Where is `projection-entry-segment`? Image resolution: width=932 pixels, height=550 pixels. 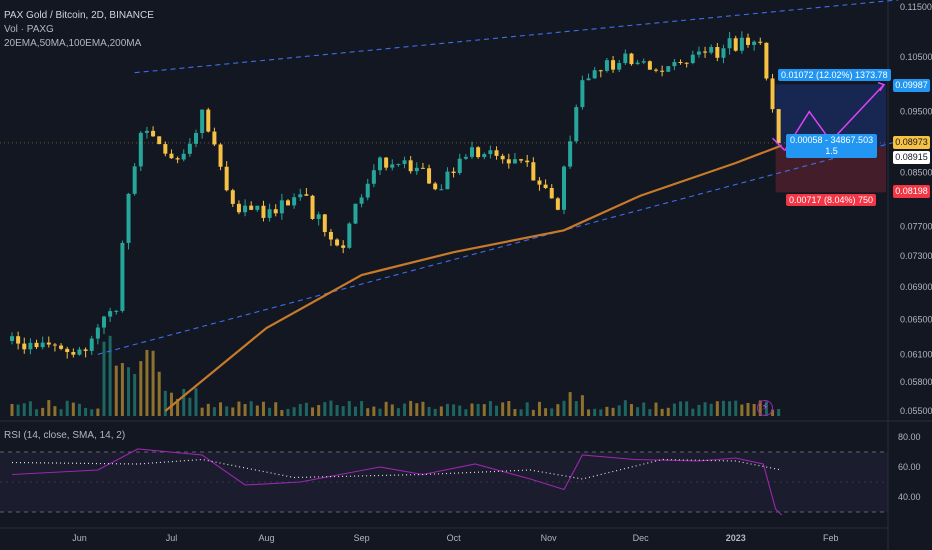
projection-entry-segment is located at coordinates (779, 144).